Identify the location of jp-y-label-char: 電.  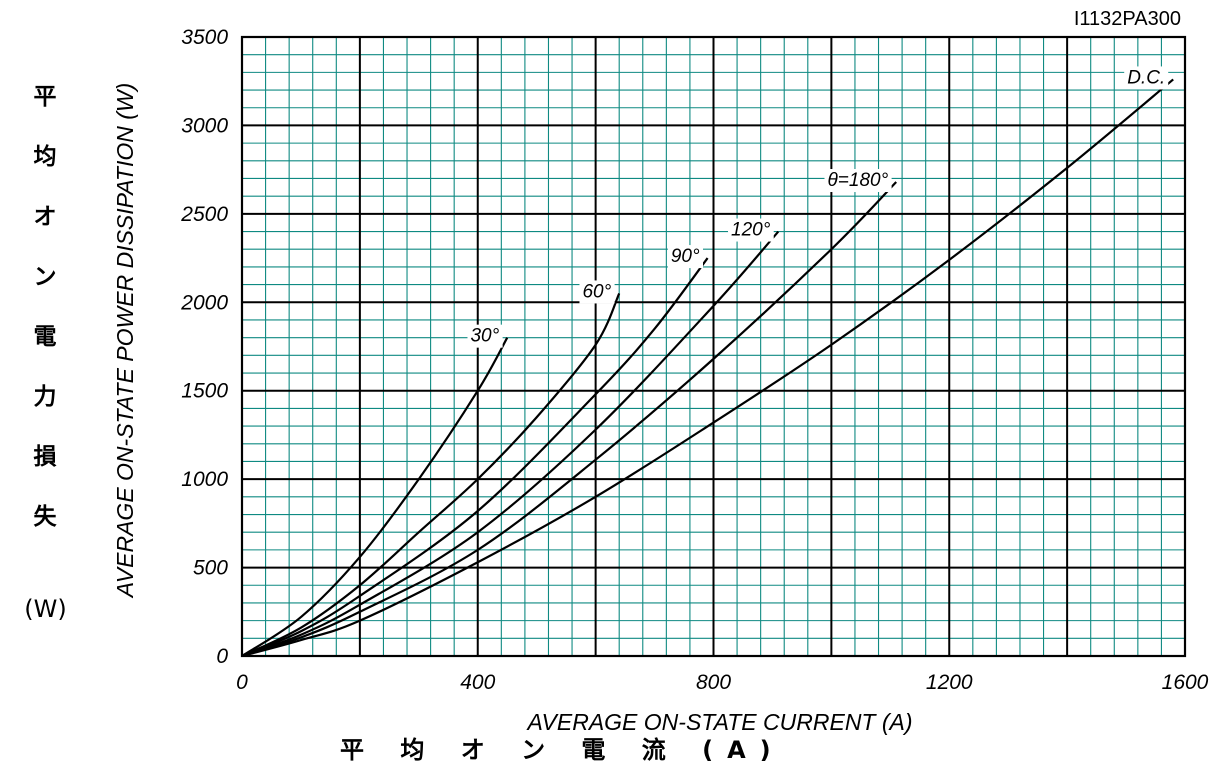
(45, 337).